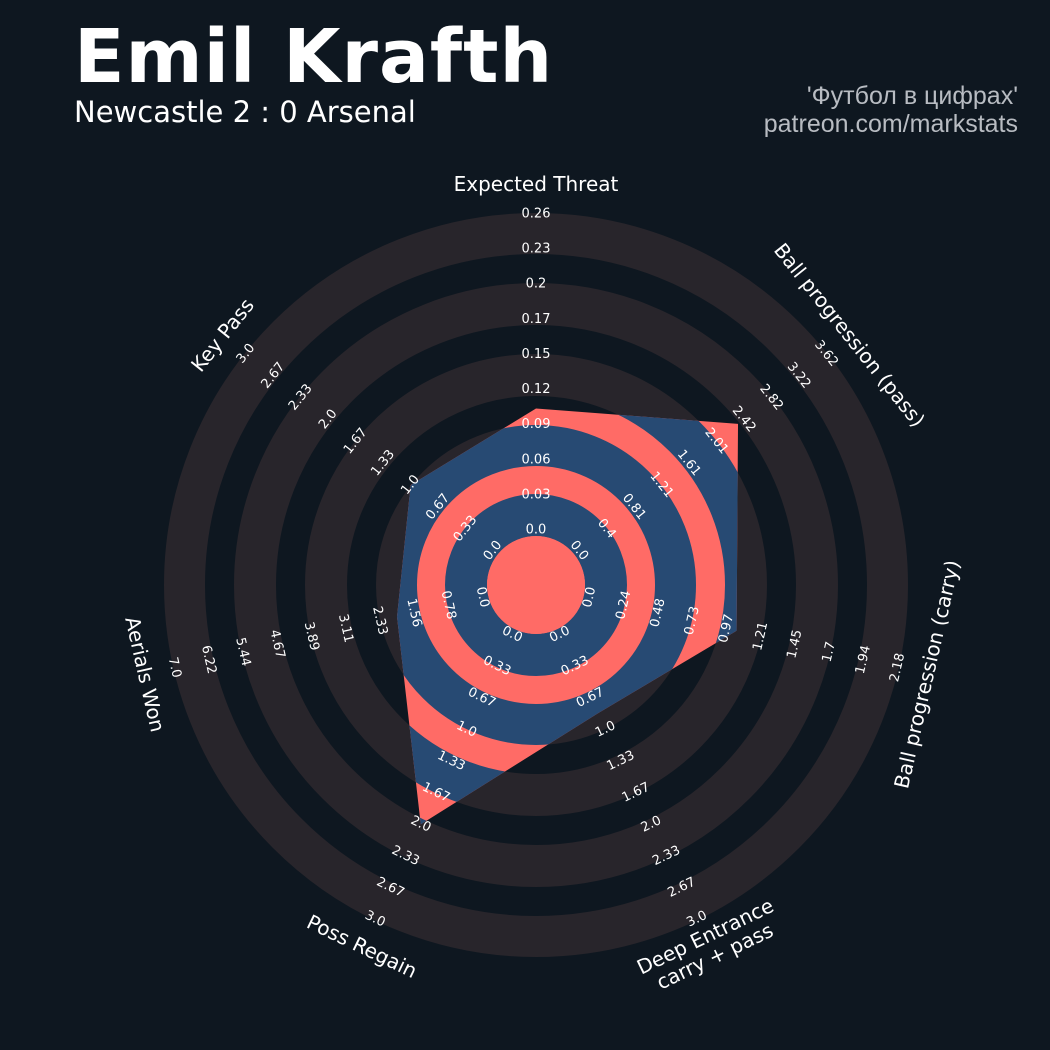  I want to click on tick-label: 0.03, so click(536, 494).